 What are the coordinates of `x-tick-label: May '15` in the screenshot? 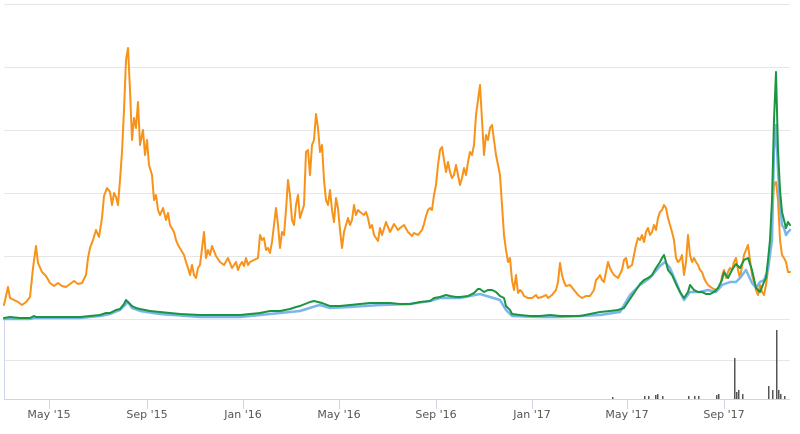 It's located at (48, 414).